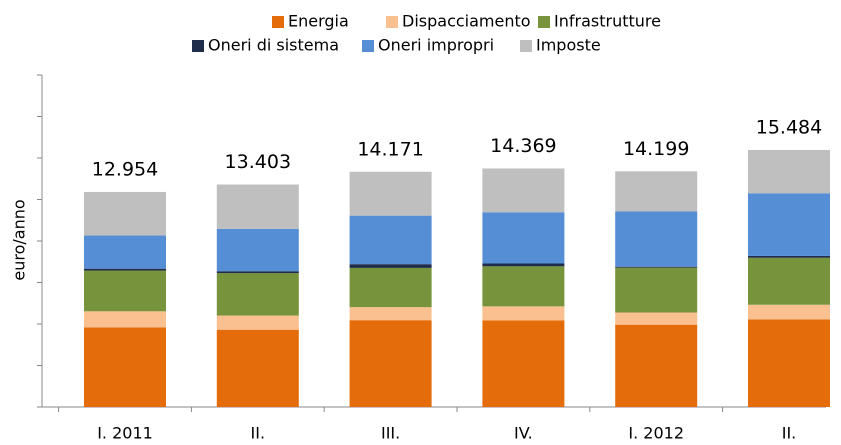 This screenshot has width=841, height=445. I want to click on x-tick-label: IV., so click(523, 433).